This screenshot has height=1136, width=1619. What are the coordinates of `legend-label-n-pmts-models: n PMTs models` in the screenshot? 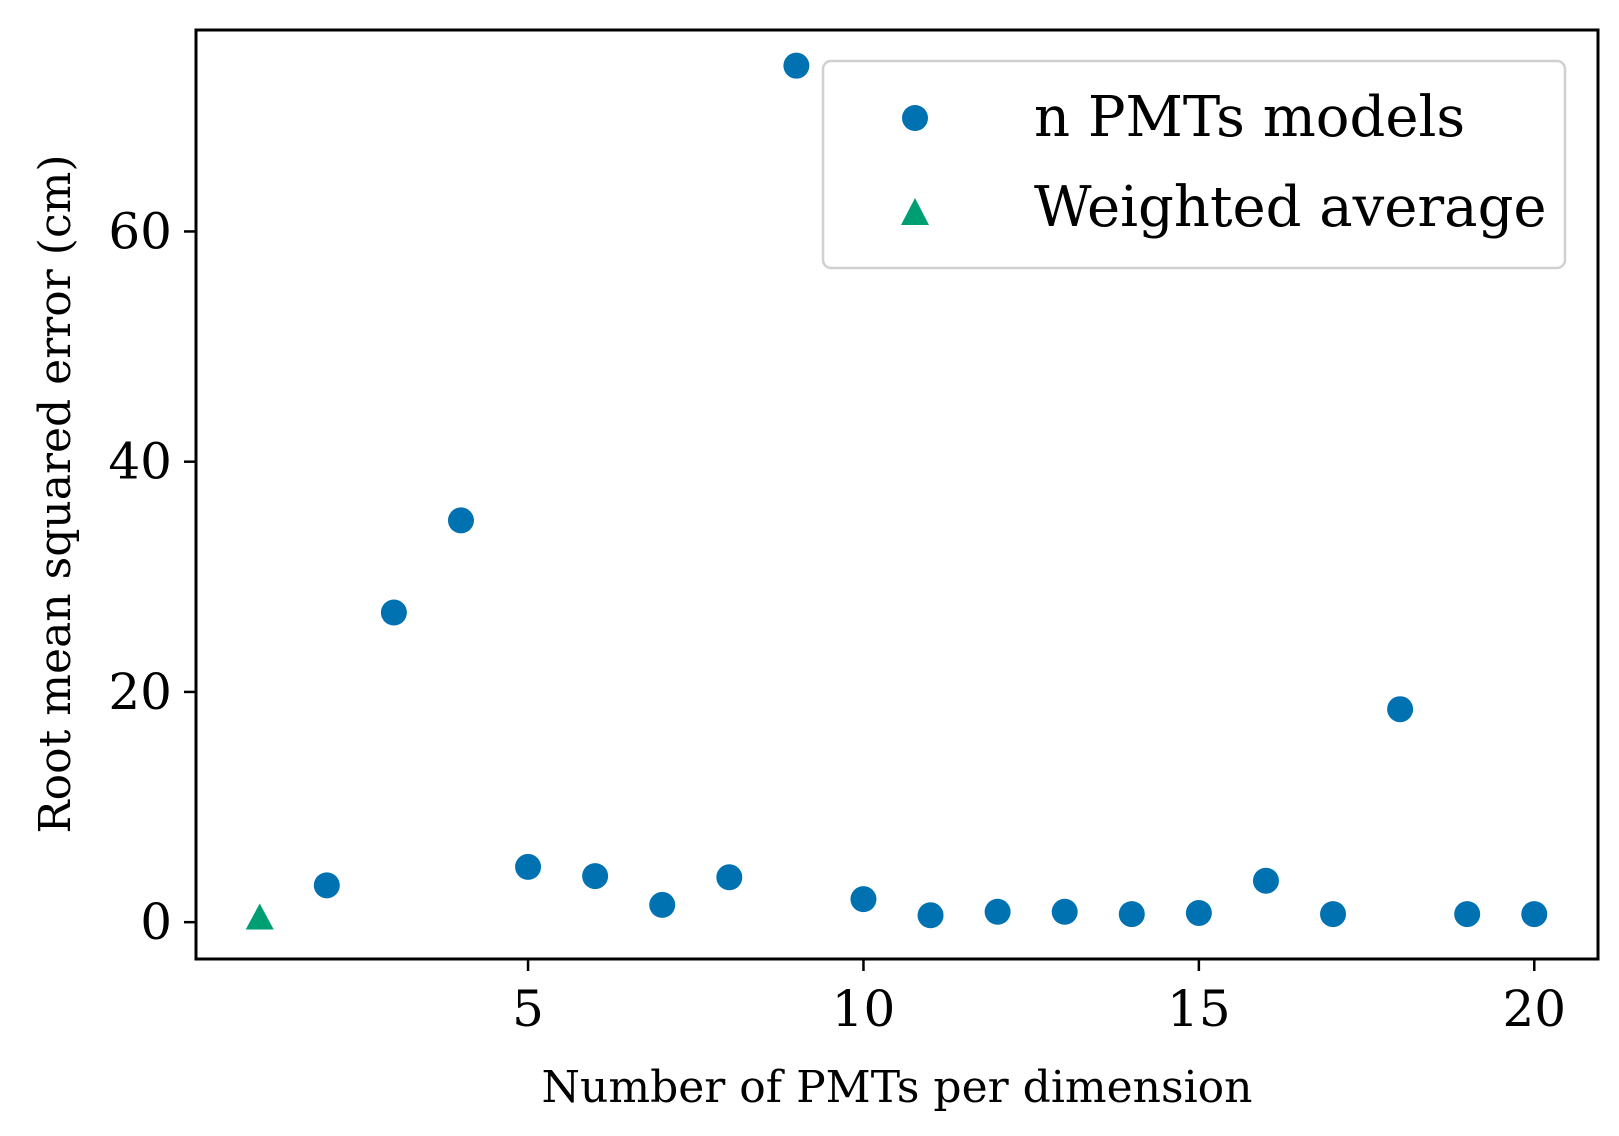 It's located at (1249, 117).